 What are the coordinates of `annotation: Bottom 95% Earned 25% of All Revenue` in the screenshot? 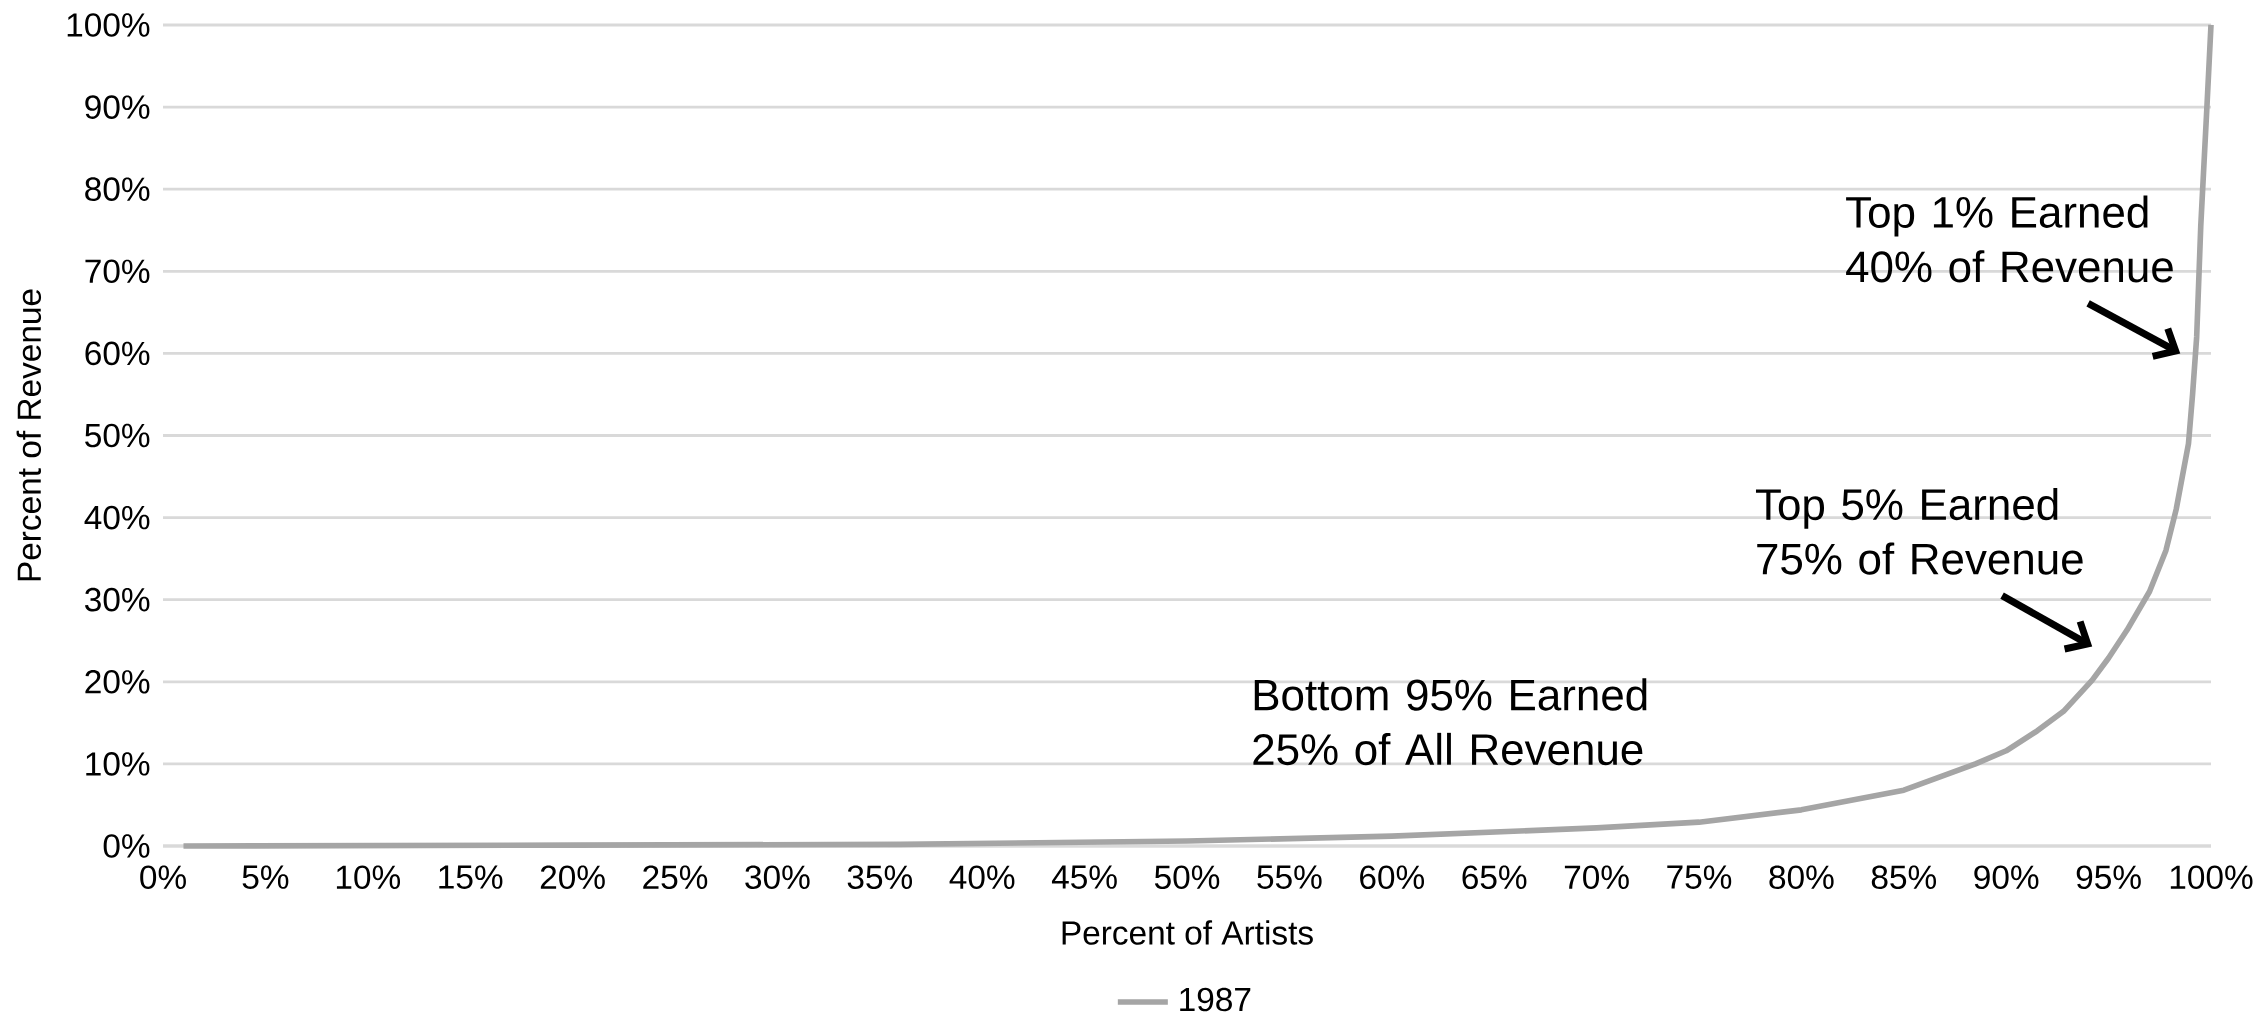 It's located at (1450, 722).